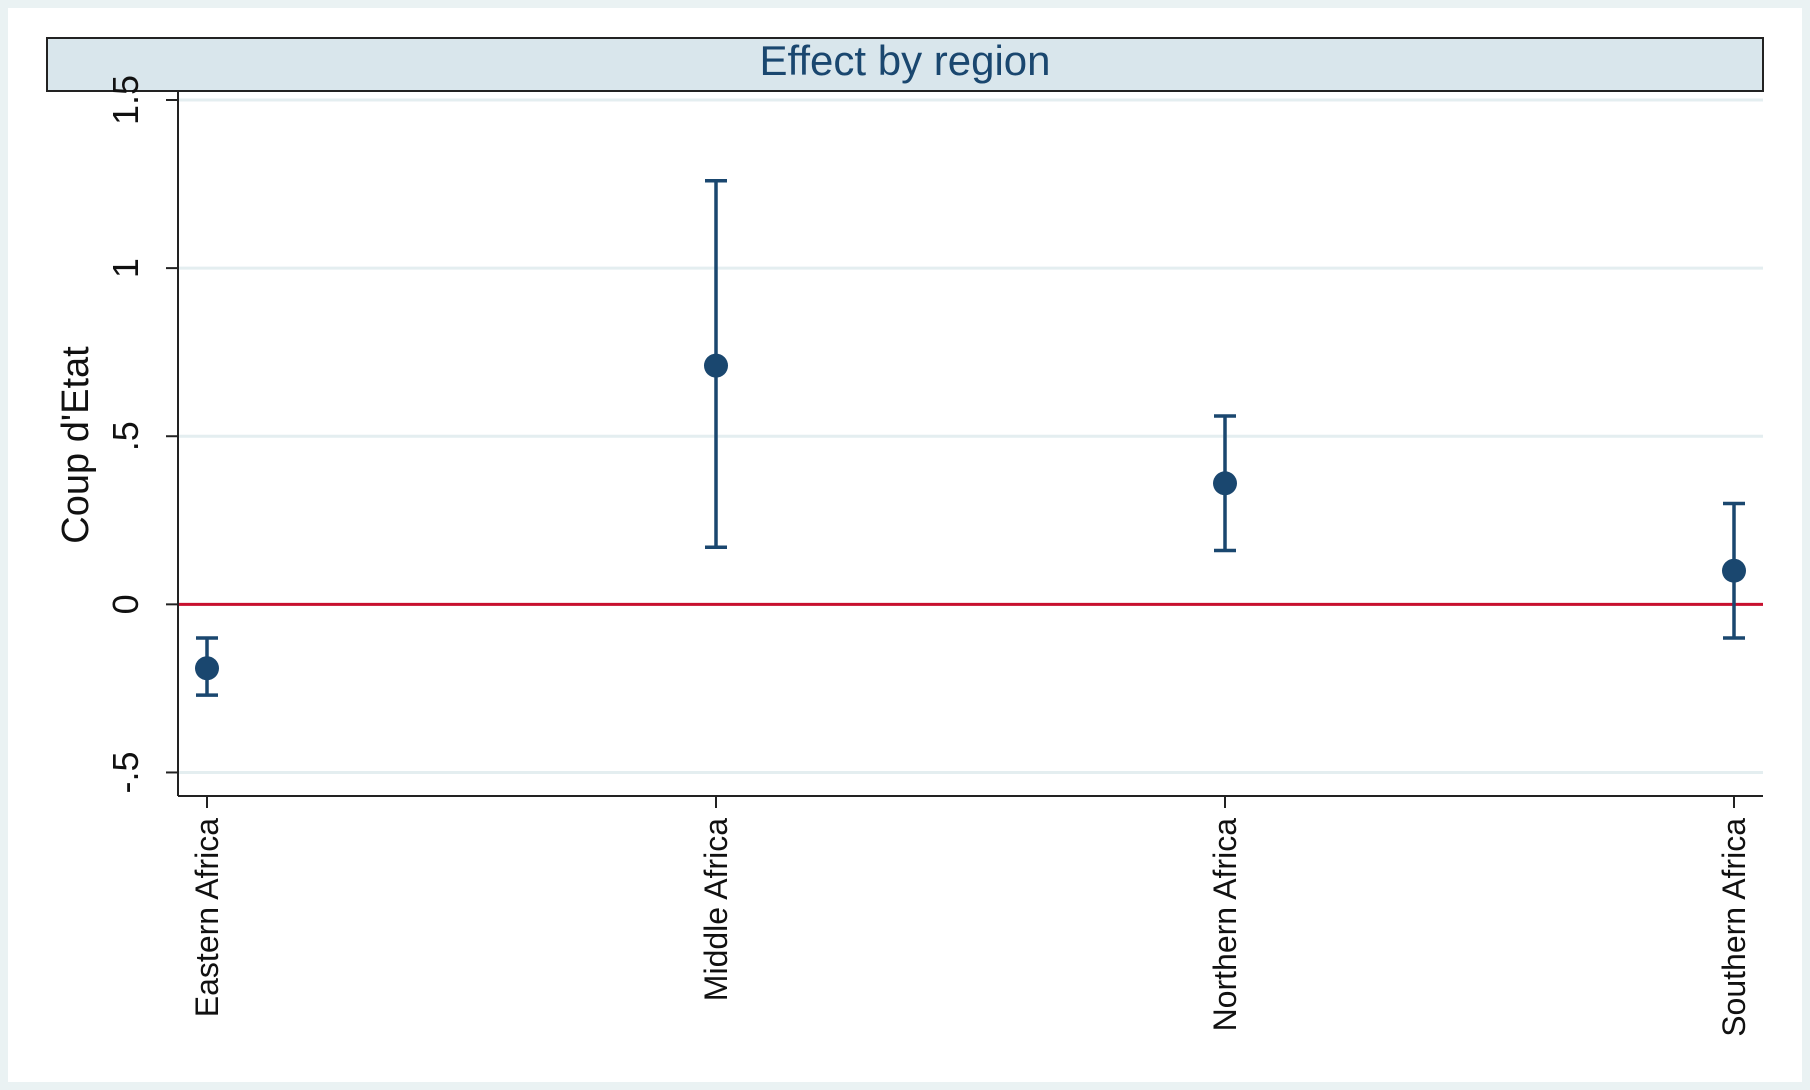 This screenshot has height=1090, width=1810. Describe the element at coordinates (125, 604) in the screenshot. I see `y-tick-label: 0` at that location.